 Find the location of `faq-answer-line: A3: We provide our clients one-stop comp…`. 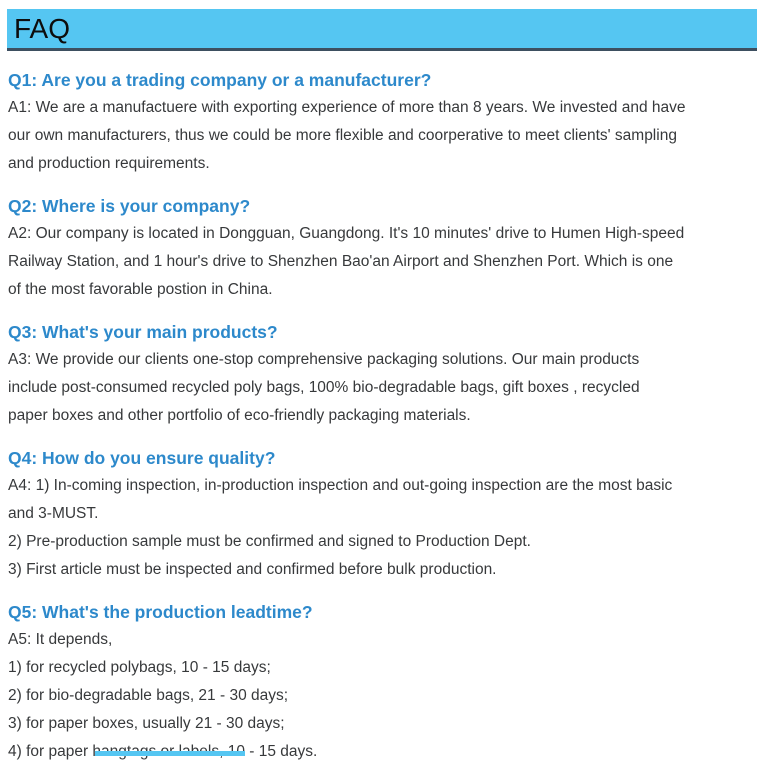

faq-answer-line: A3: We provide our clients one-stop comp… is located at coordinates (324, 359).